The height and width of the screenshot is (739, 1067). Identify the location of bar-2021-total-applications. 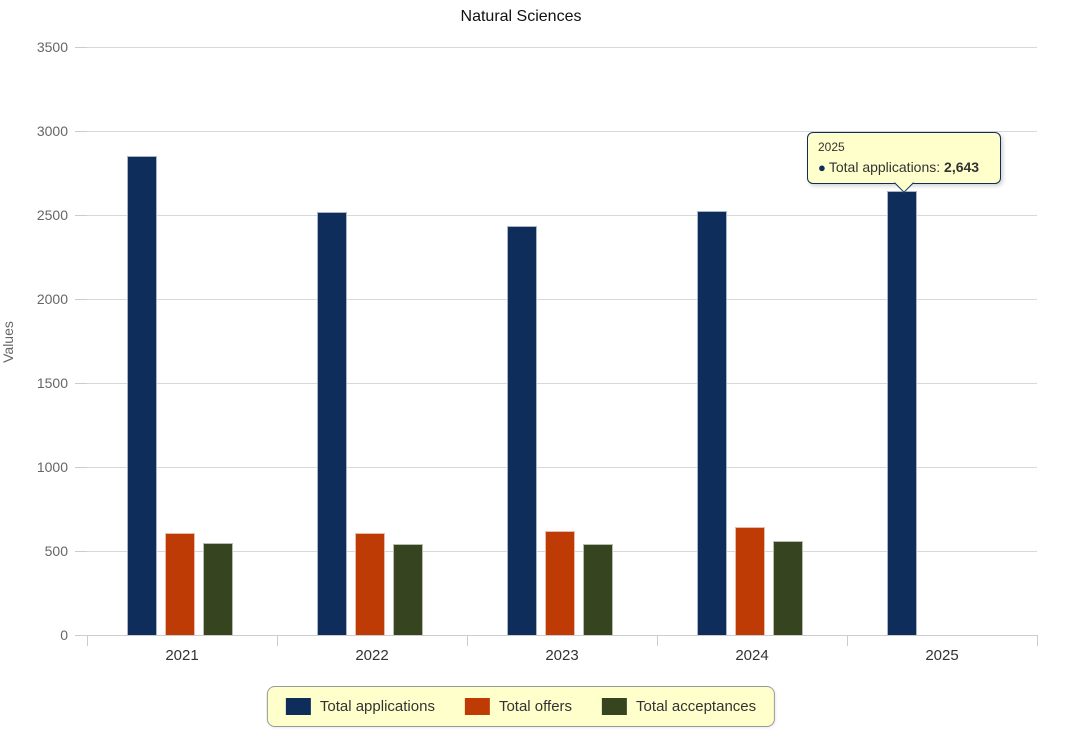
(142, 395).